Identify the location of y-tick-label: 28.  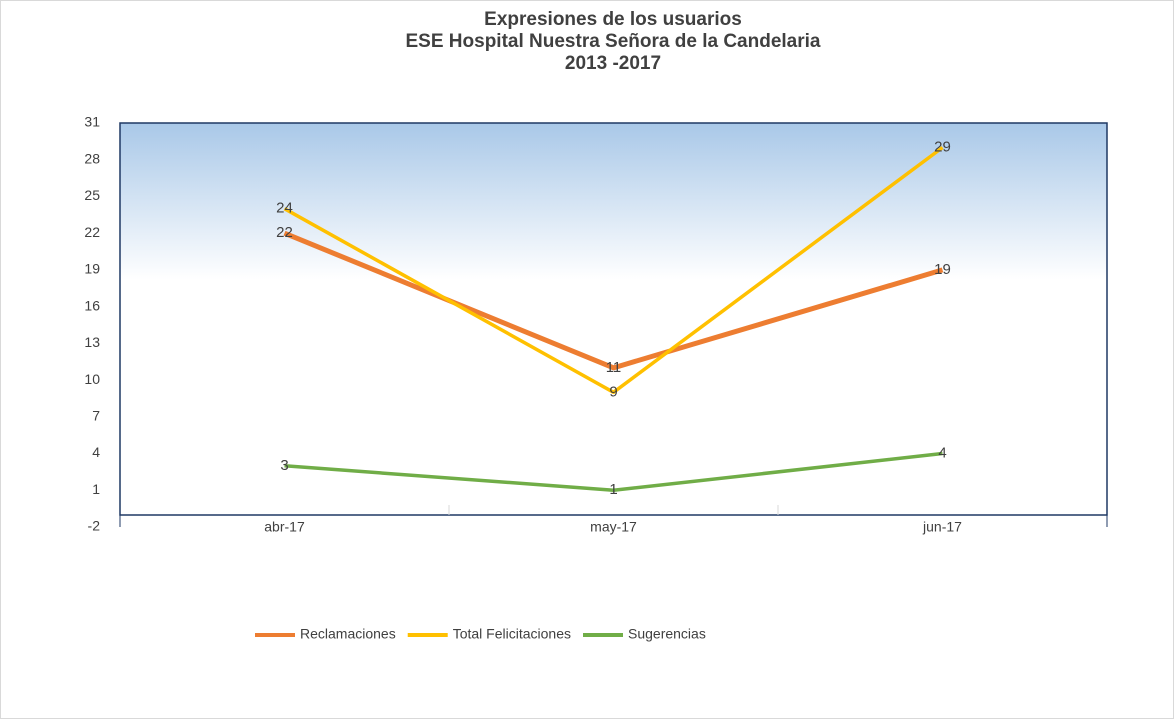
(92, 158).